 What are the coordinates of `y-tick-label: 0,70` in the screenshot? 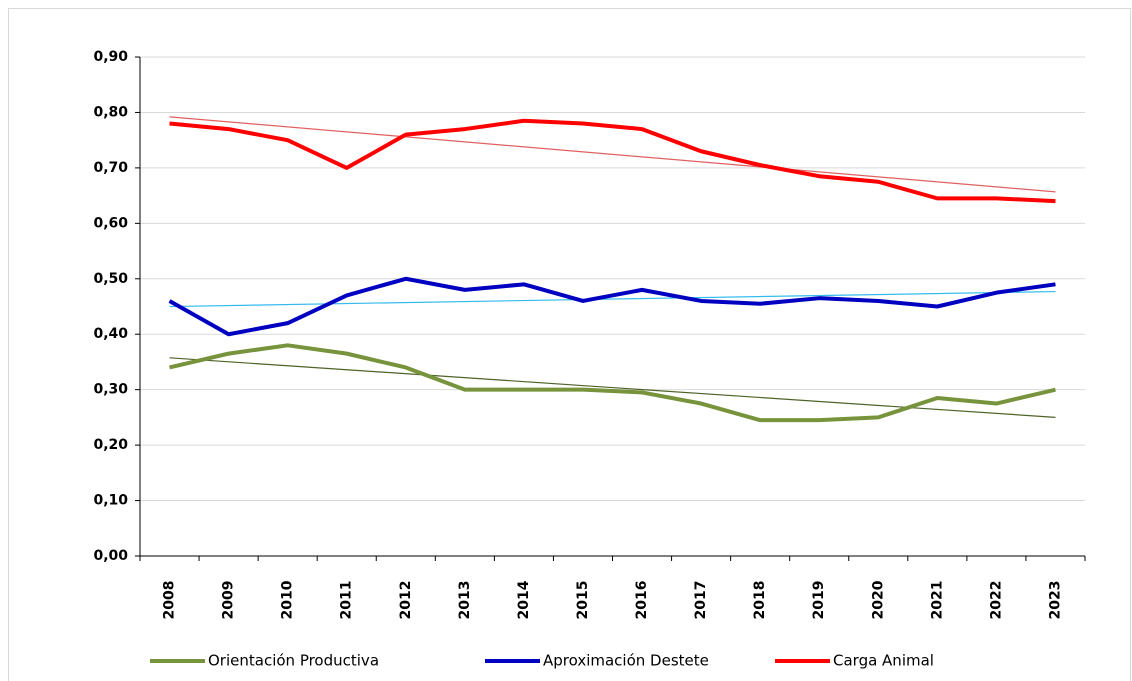 It's located at (110, 168).